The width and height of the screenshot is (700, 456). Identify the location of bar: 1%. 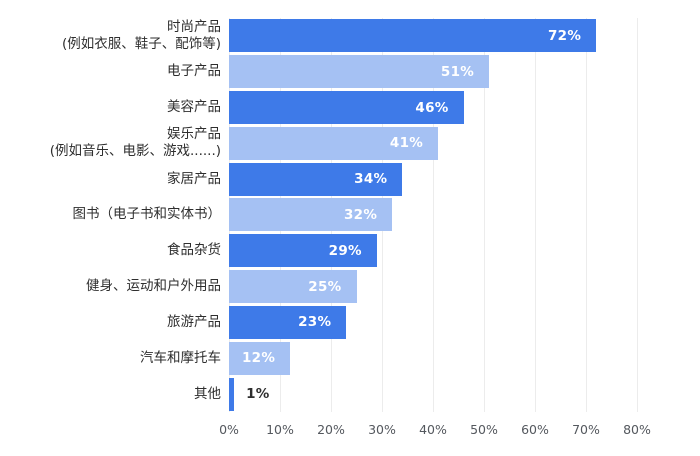
(249, 394).